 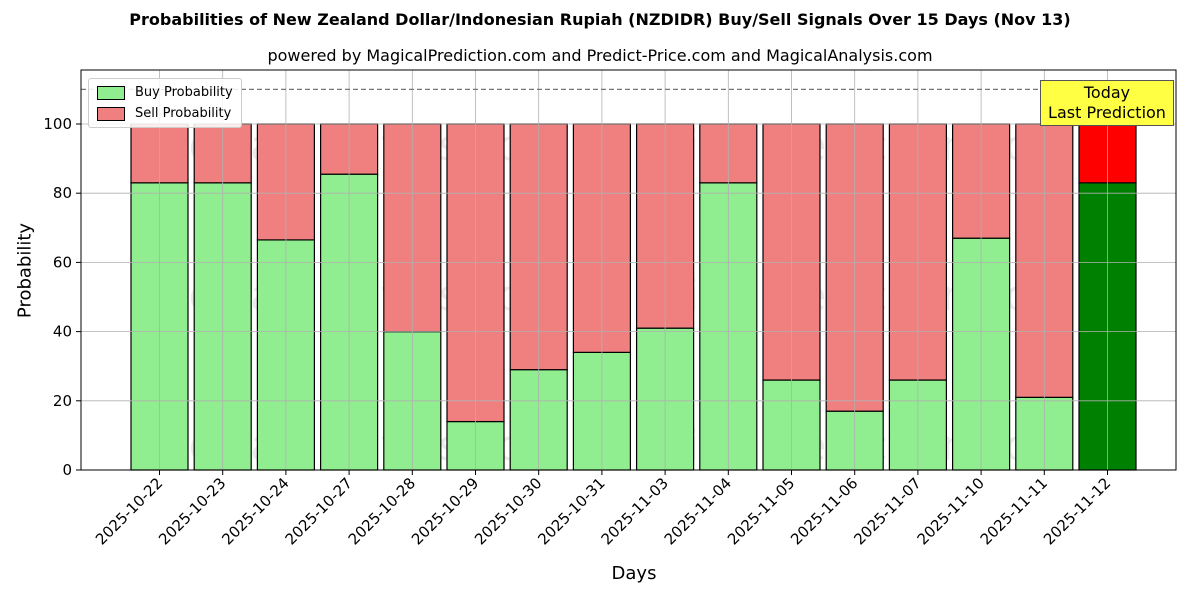 What do you see at coordinates (111, 92) in the screenshot?
I see `buy-swatch` at bounding box center [111, 92].